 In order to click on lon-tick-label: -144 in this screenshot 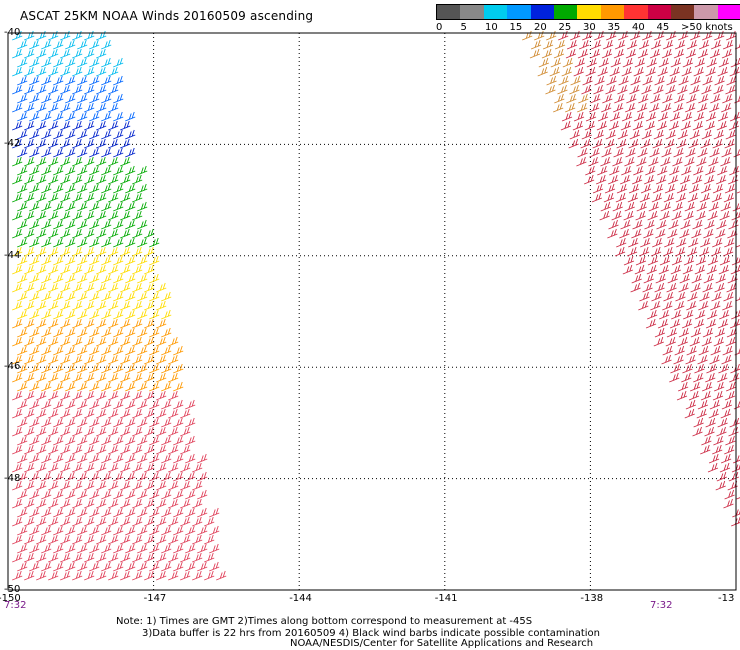, I will do `click(300, 598)`.